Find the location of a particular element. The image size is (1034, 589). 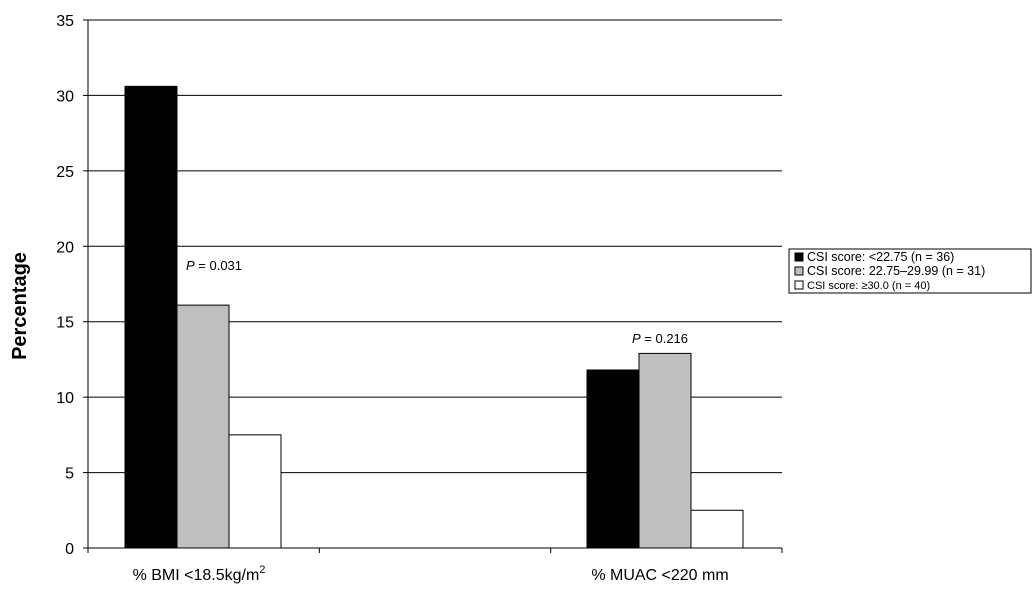

y-tick-label: 30 is located at coordinates (65, 96).